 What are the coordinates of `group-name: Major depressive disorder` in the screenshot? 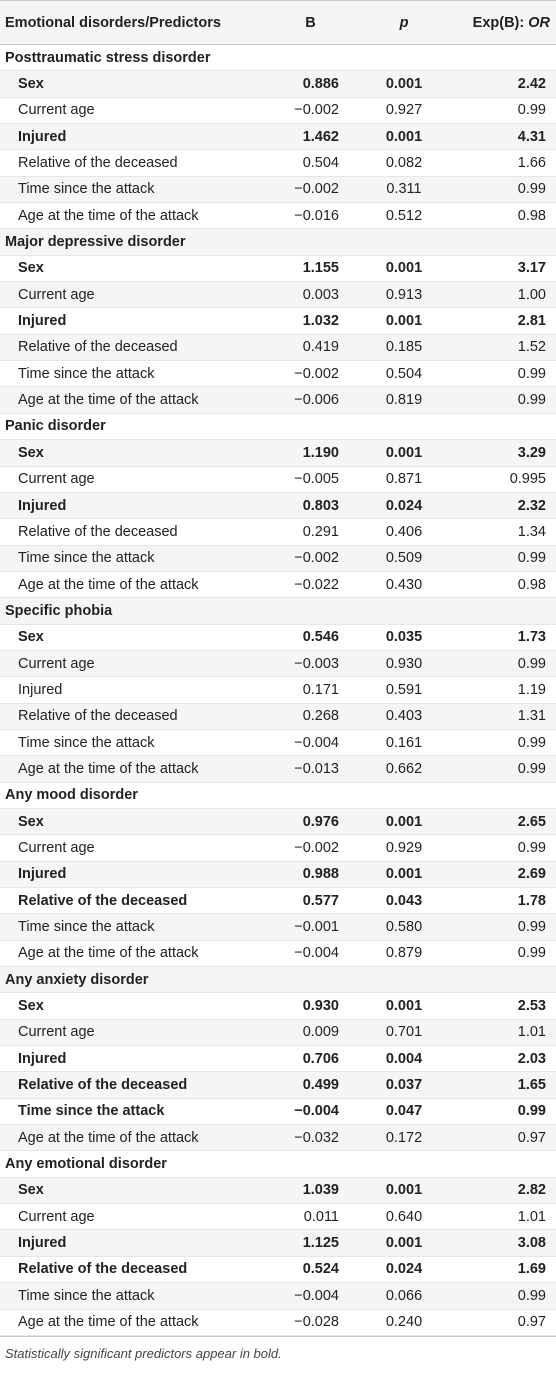 It's located at (278, 242).